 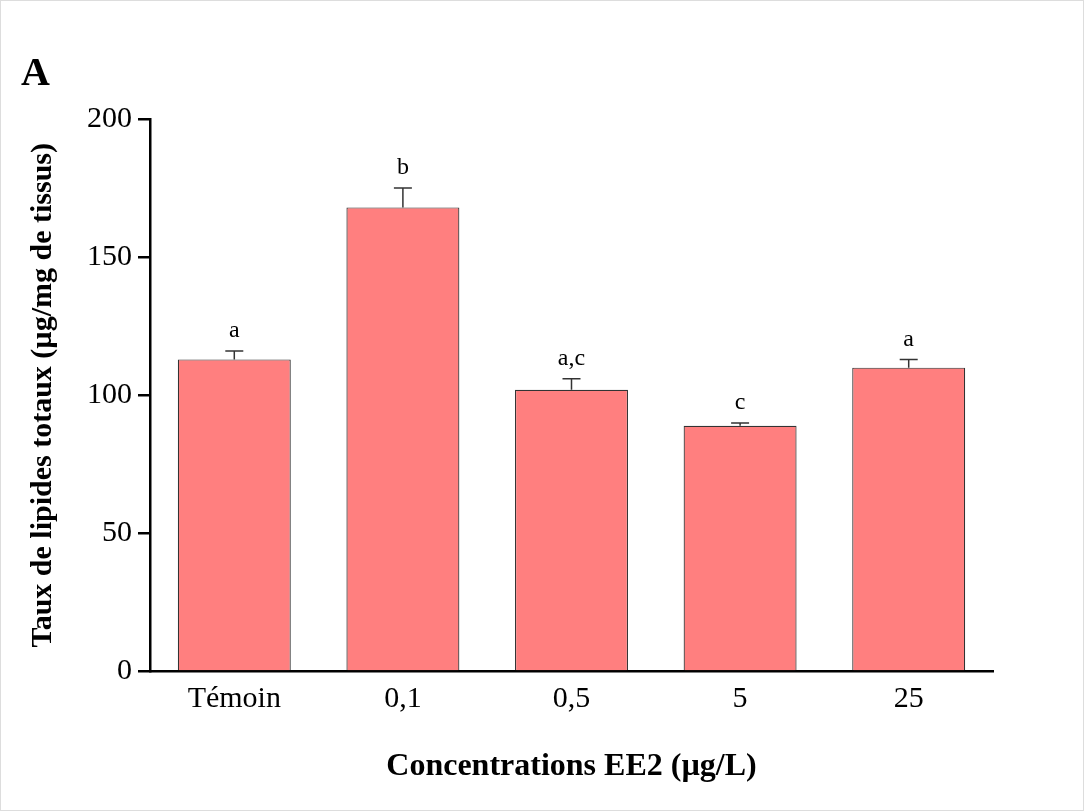 I want to click on y-tick-label: 50, so click(x=117, y=531).